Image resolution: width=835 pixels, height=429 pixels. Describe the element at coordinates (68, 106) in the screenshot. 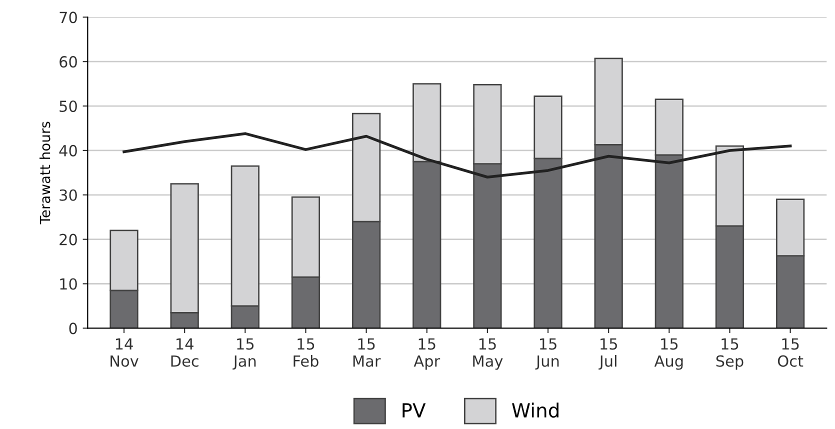

I see `y-tick-label: 50` at that location.